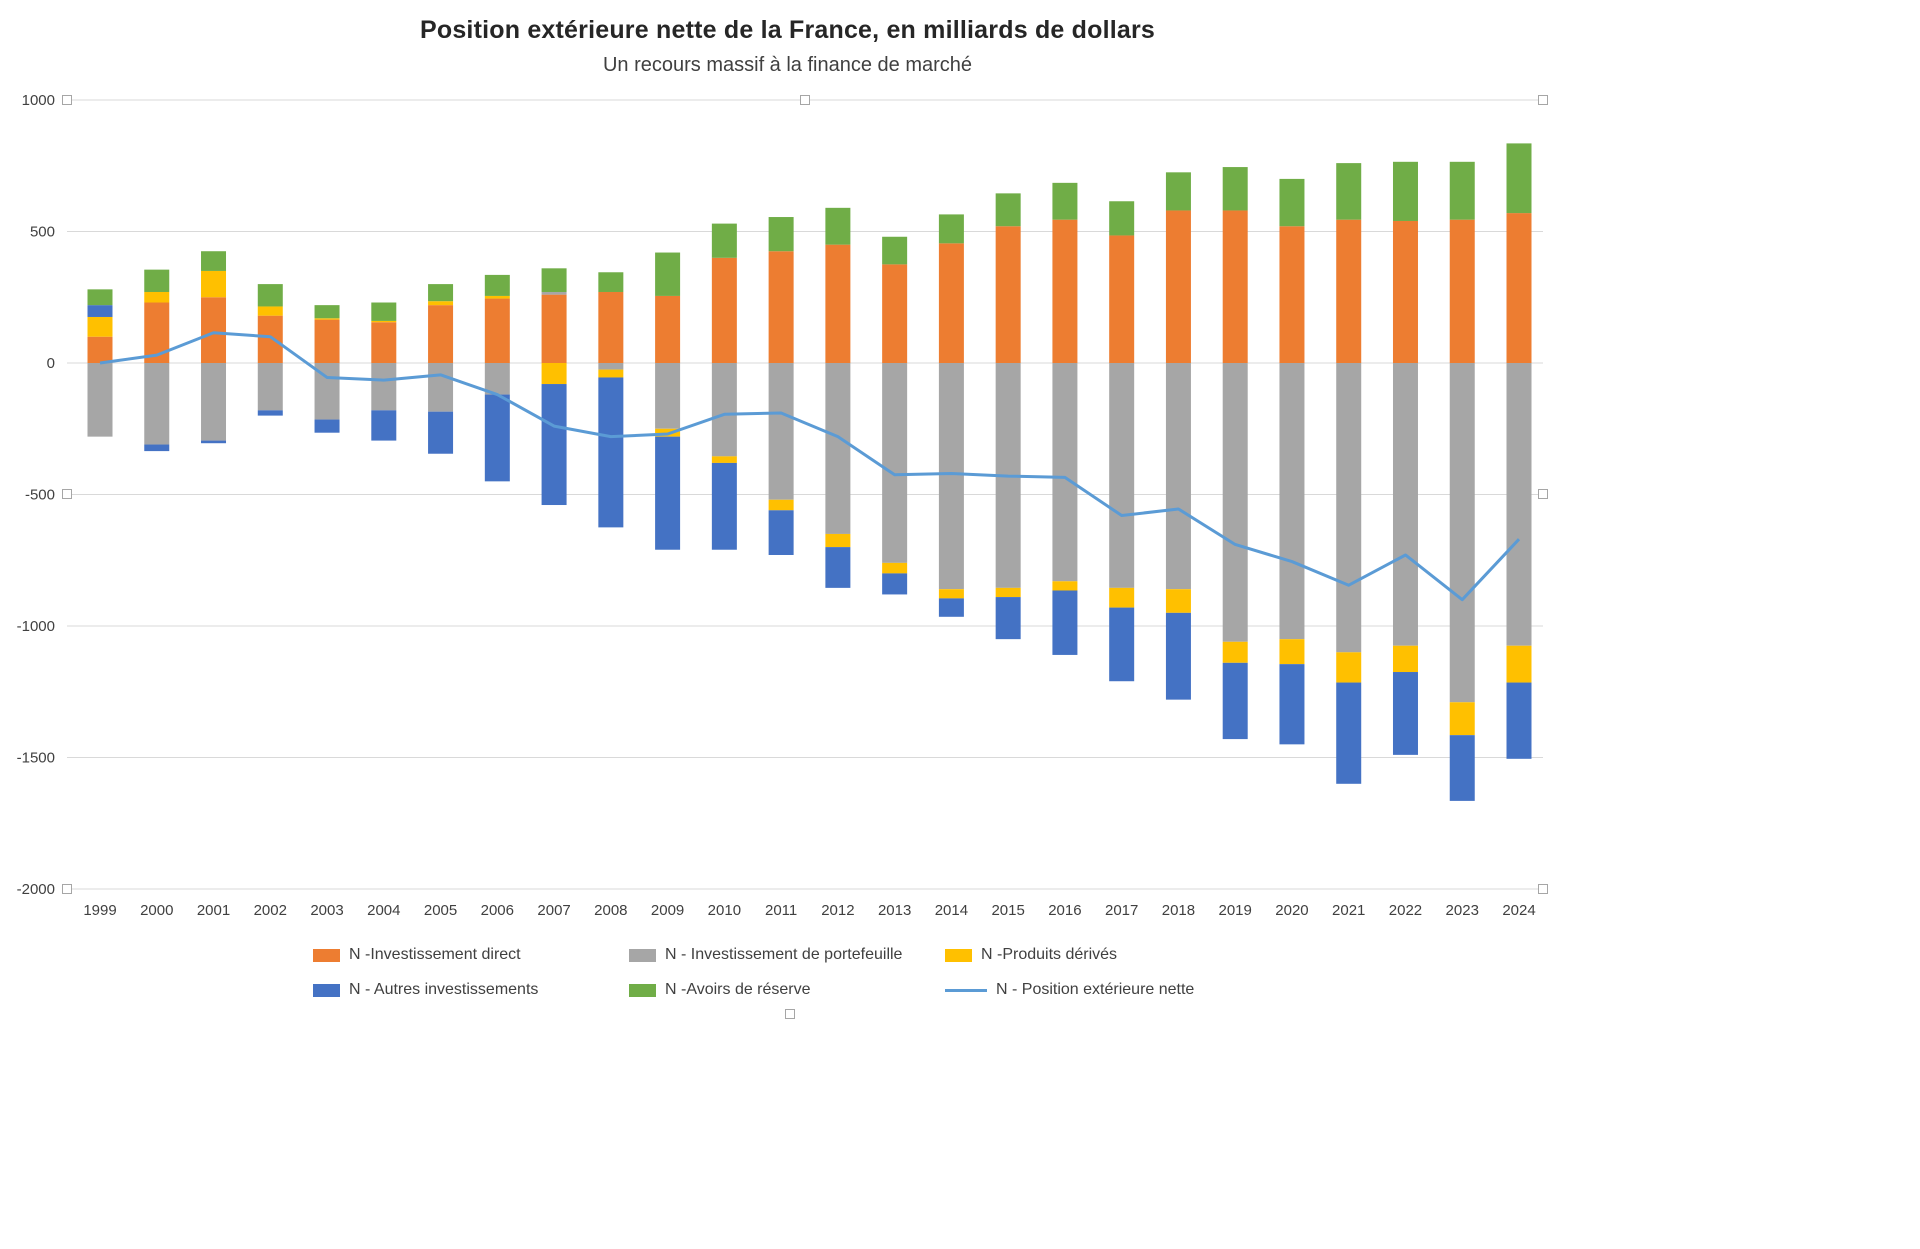 This screenshot has width=1920, height=1249. Describe the element at coordinates (1110, 990) in the screenshot. I see `legend-item: N - Position extérieure nette` at that location.